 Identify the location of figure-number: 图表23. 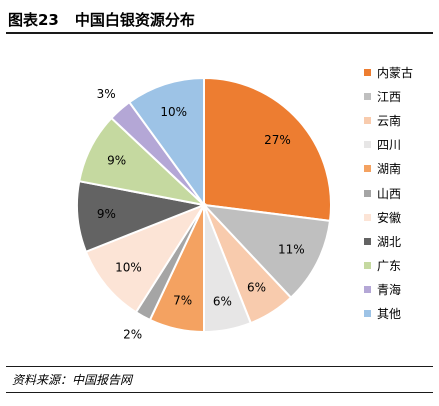
(33, 20).